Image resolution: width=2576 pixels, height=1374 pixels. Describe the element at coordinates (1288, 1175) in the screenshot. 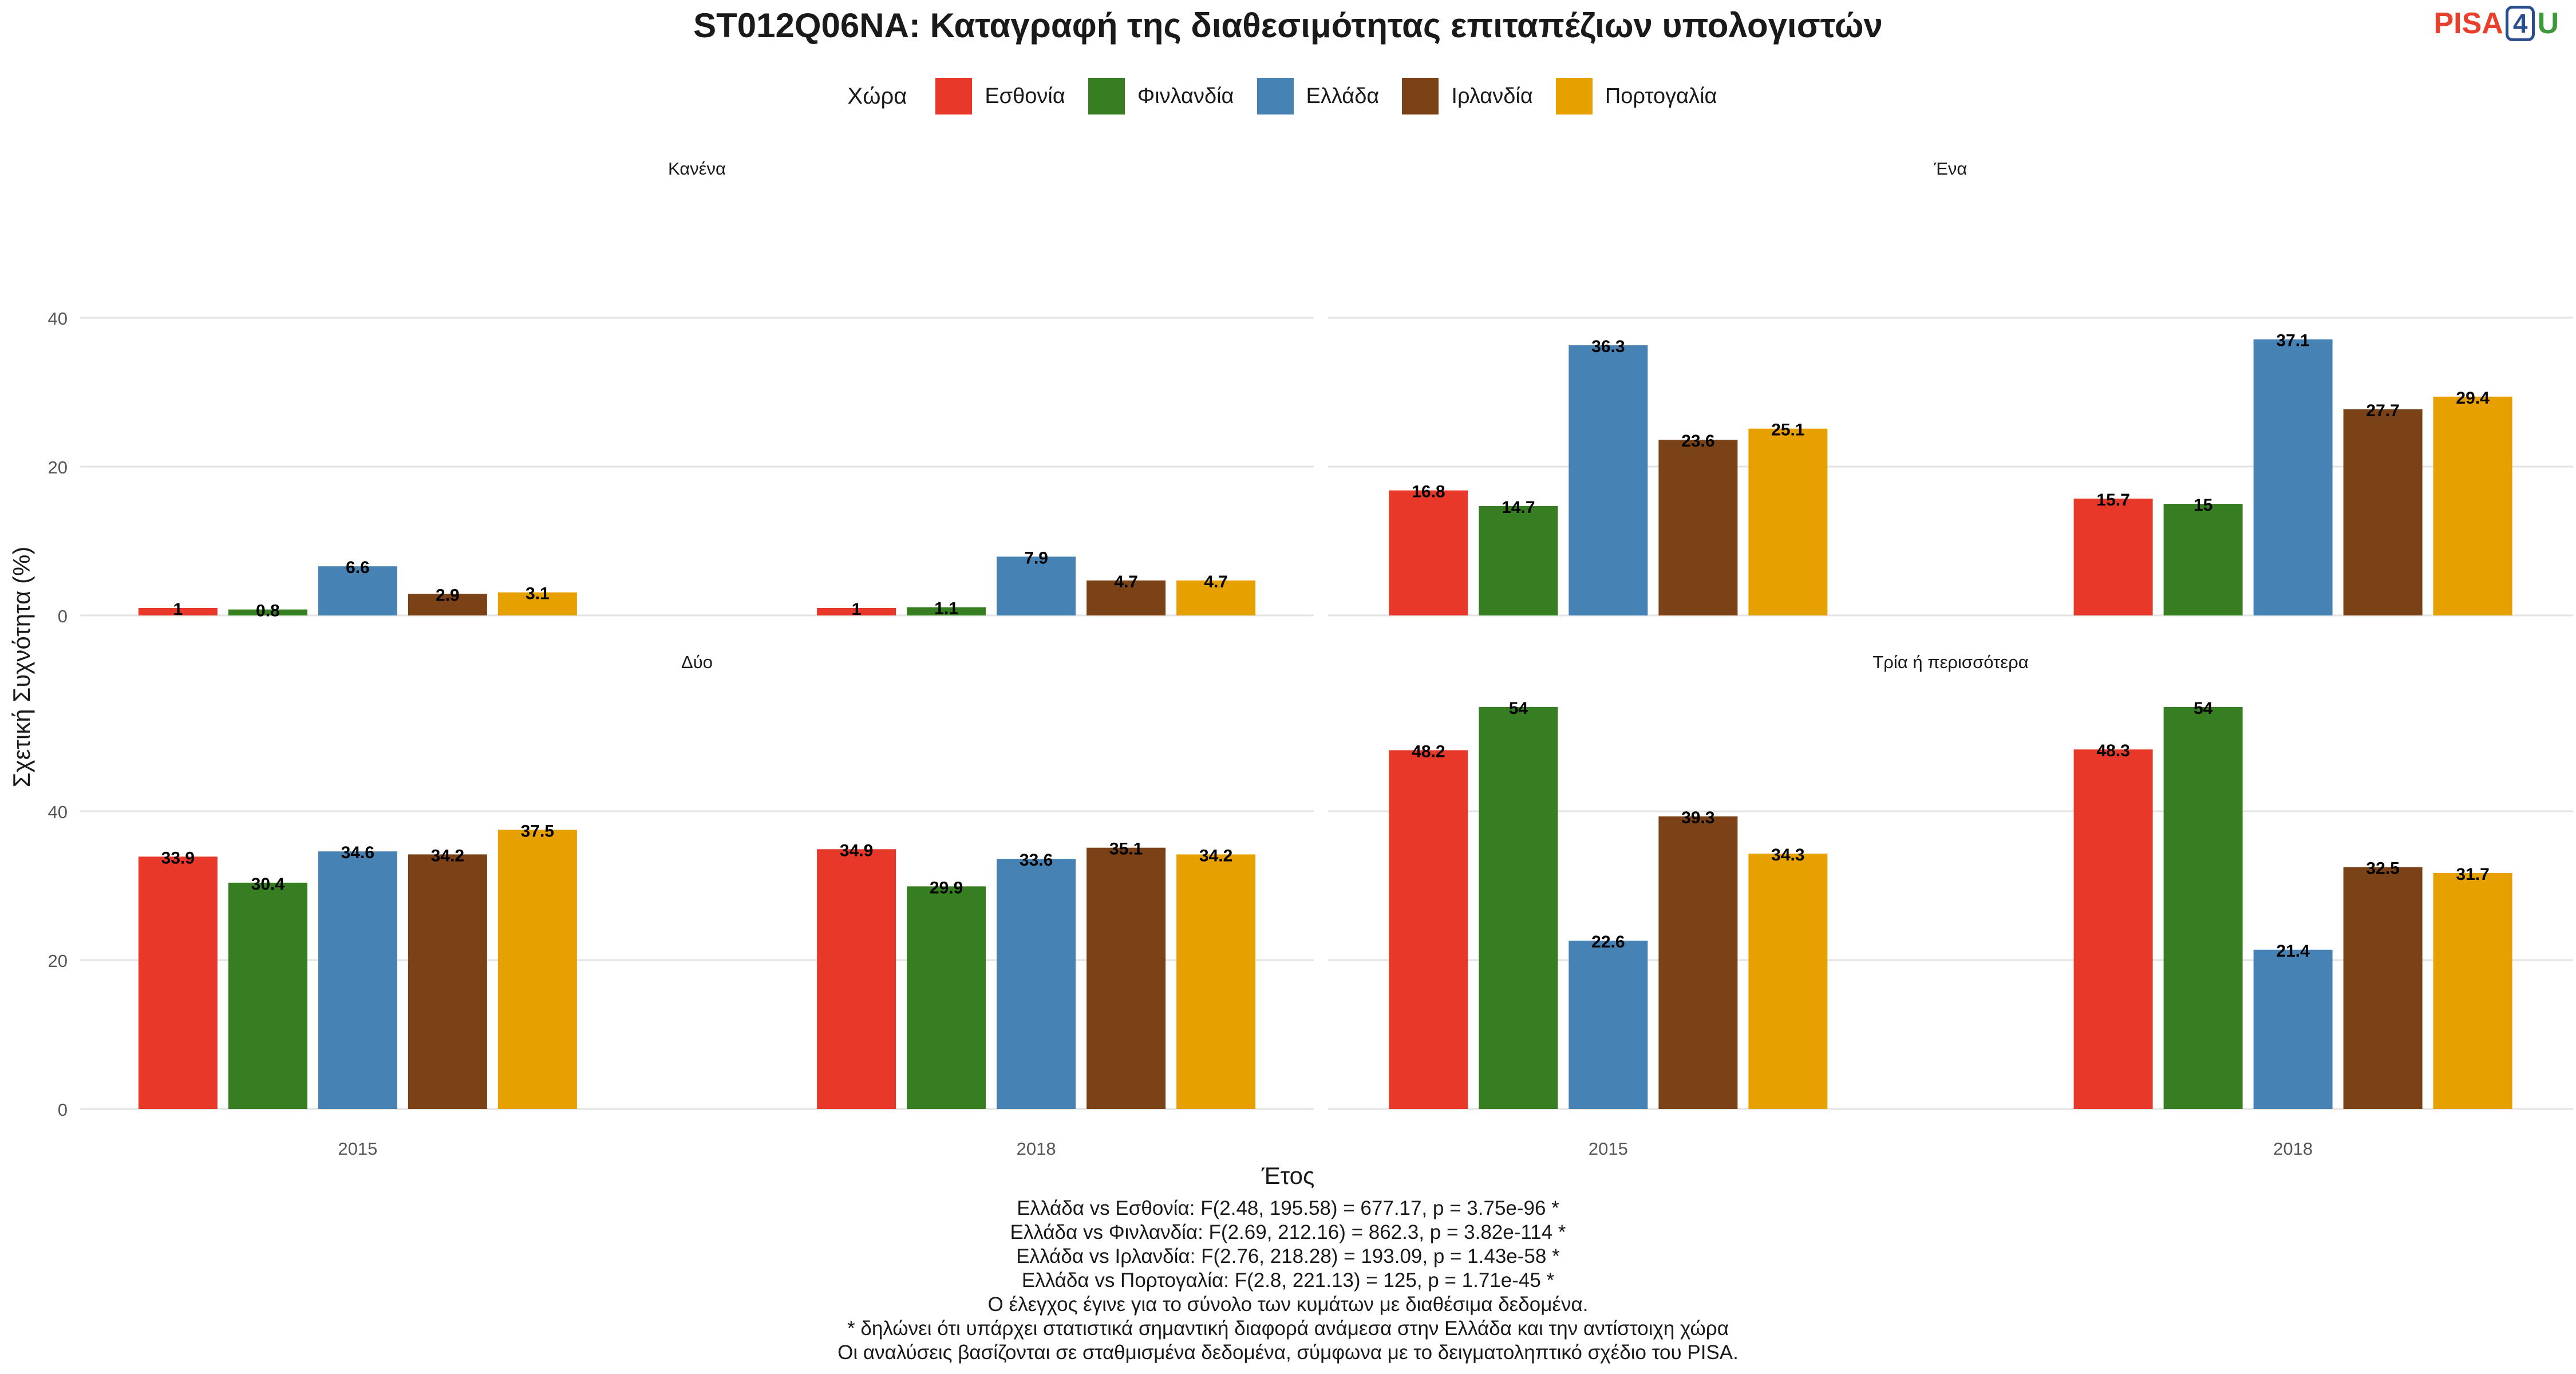

I see `x-axis-title: Έτος` at that location.